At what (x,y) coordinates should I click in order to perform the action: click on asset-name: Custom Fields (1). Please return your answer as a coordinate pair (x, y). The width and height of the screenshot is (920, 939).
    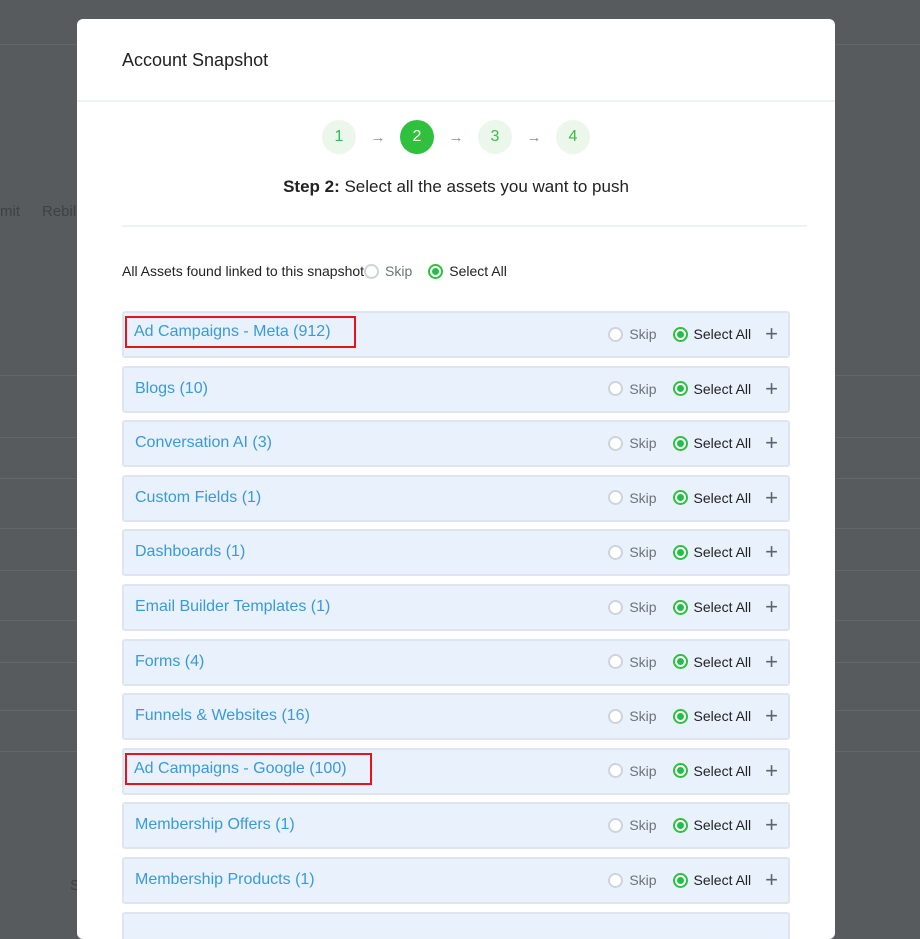
    Looking at the image, I should click on (198, 497).